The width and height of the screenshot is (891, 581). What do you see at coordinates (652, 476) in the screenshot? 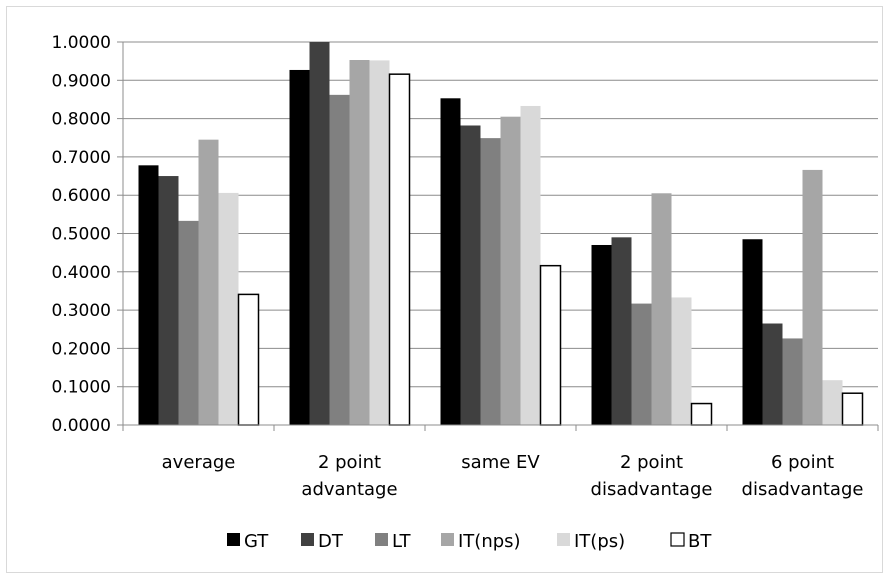
I see `x-tick-label: 2 point disadvantage` at bounding box center [652, 476].